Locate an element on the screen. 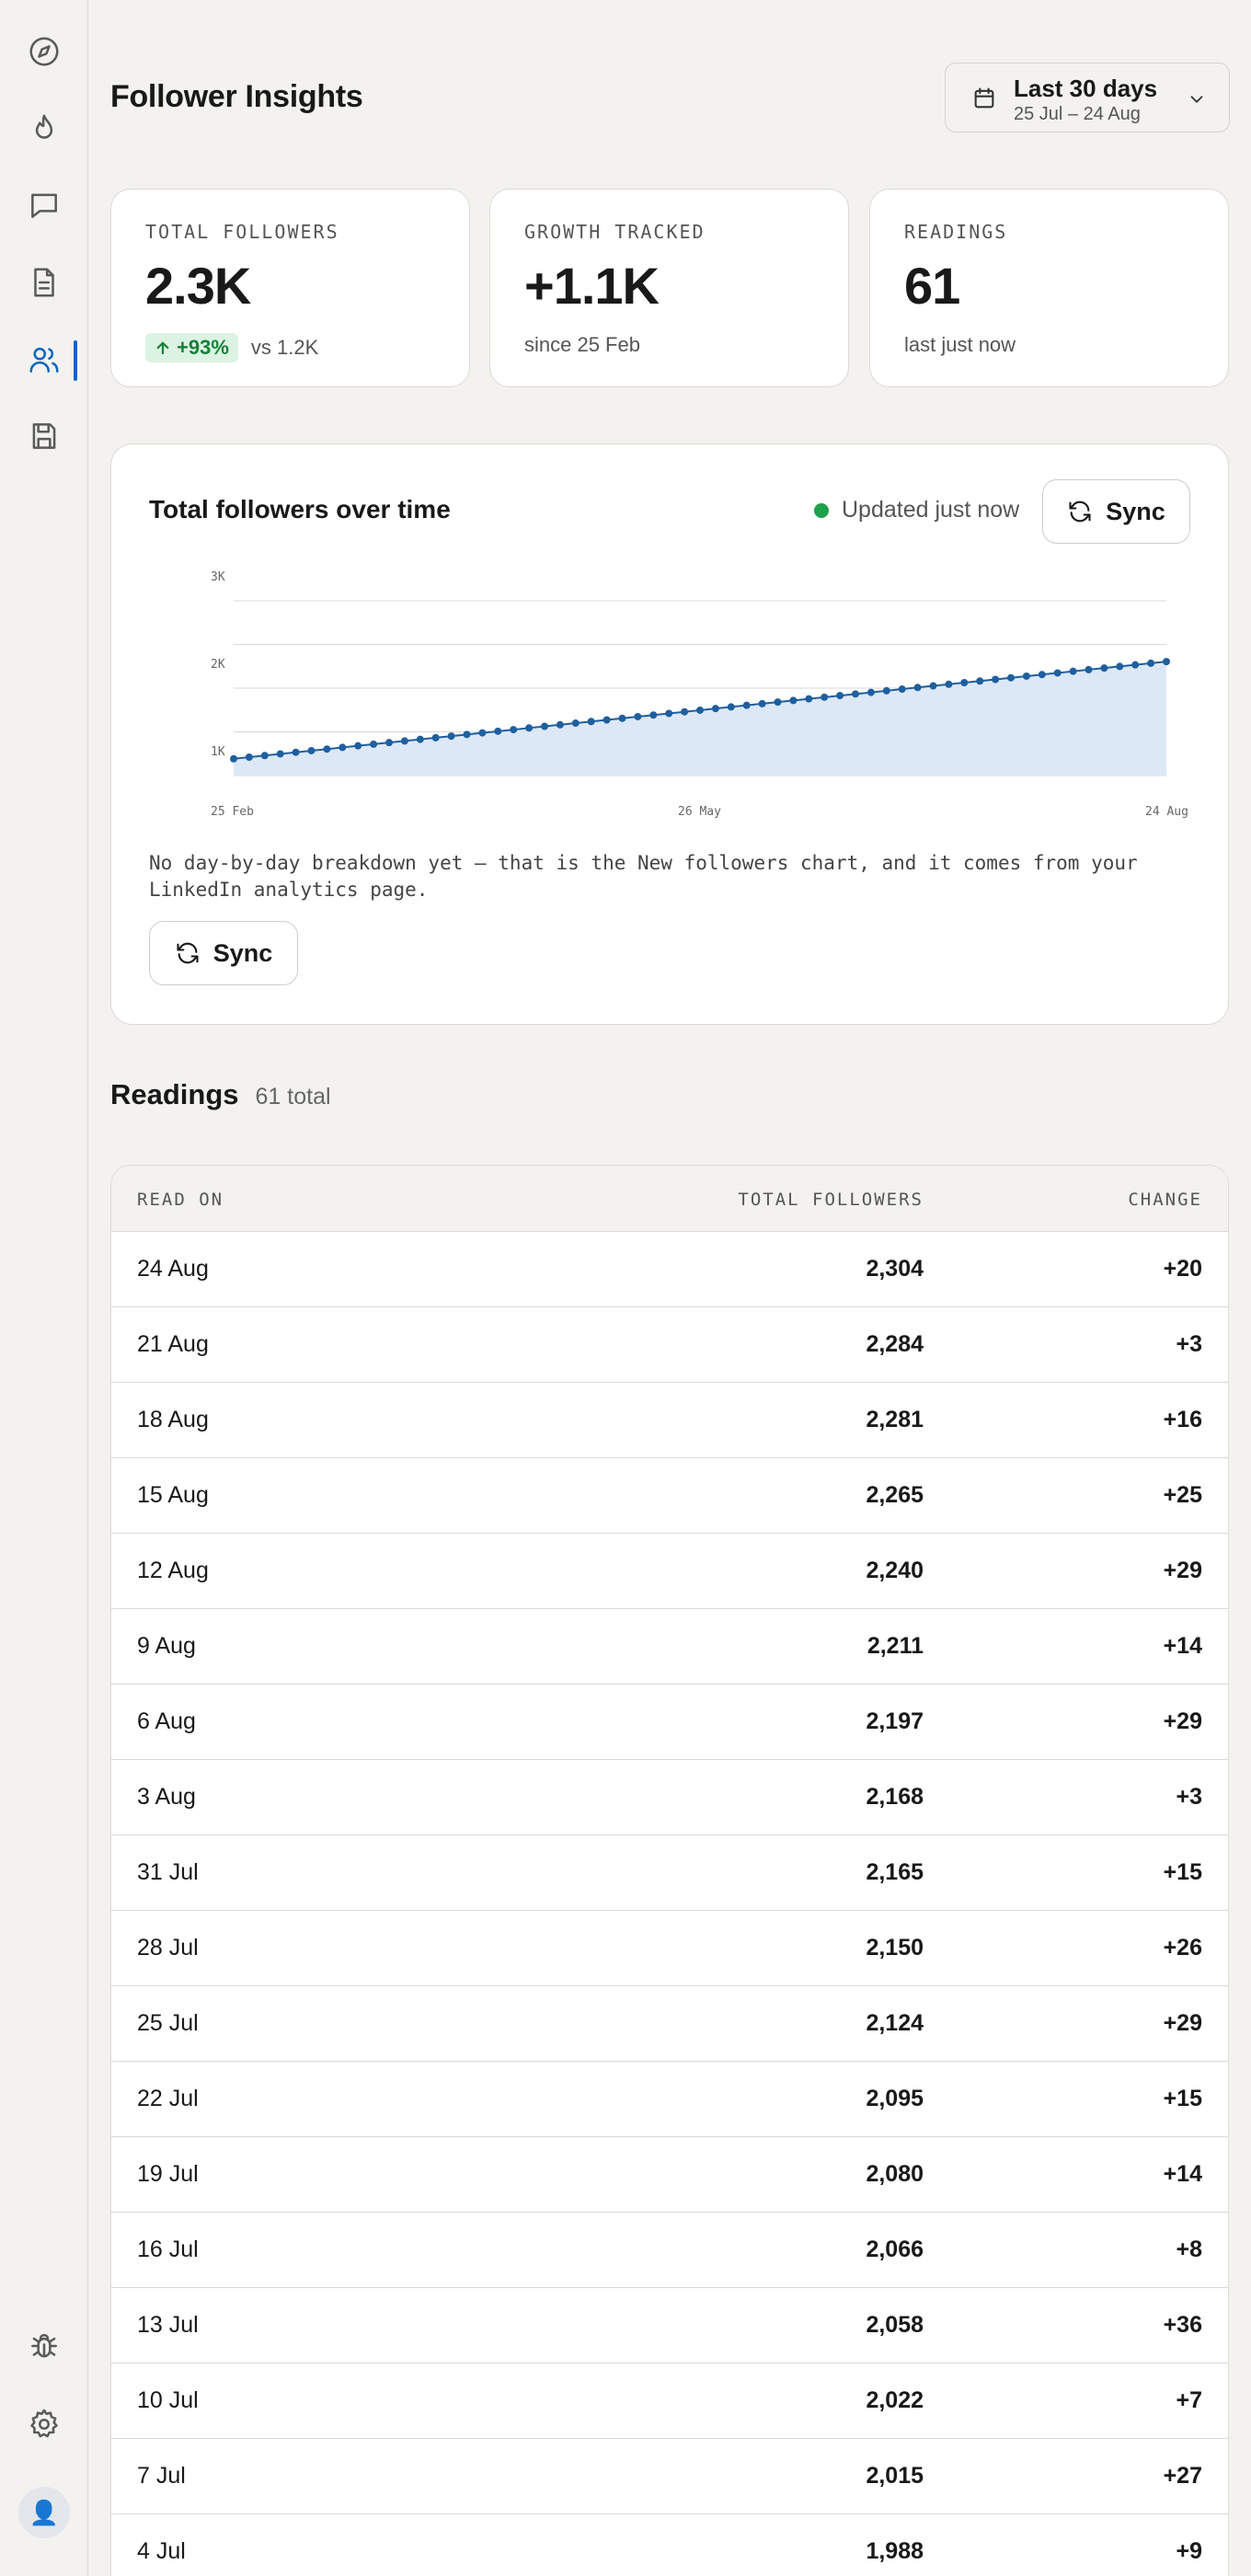 This screenshot has height=2576, width=1251. row-total: 2,284 is located at coordinates (895, 1344).